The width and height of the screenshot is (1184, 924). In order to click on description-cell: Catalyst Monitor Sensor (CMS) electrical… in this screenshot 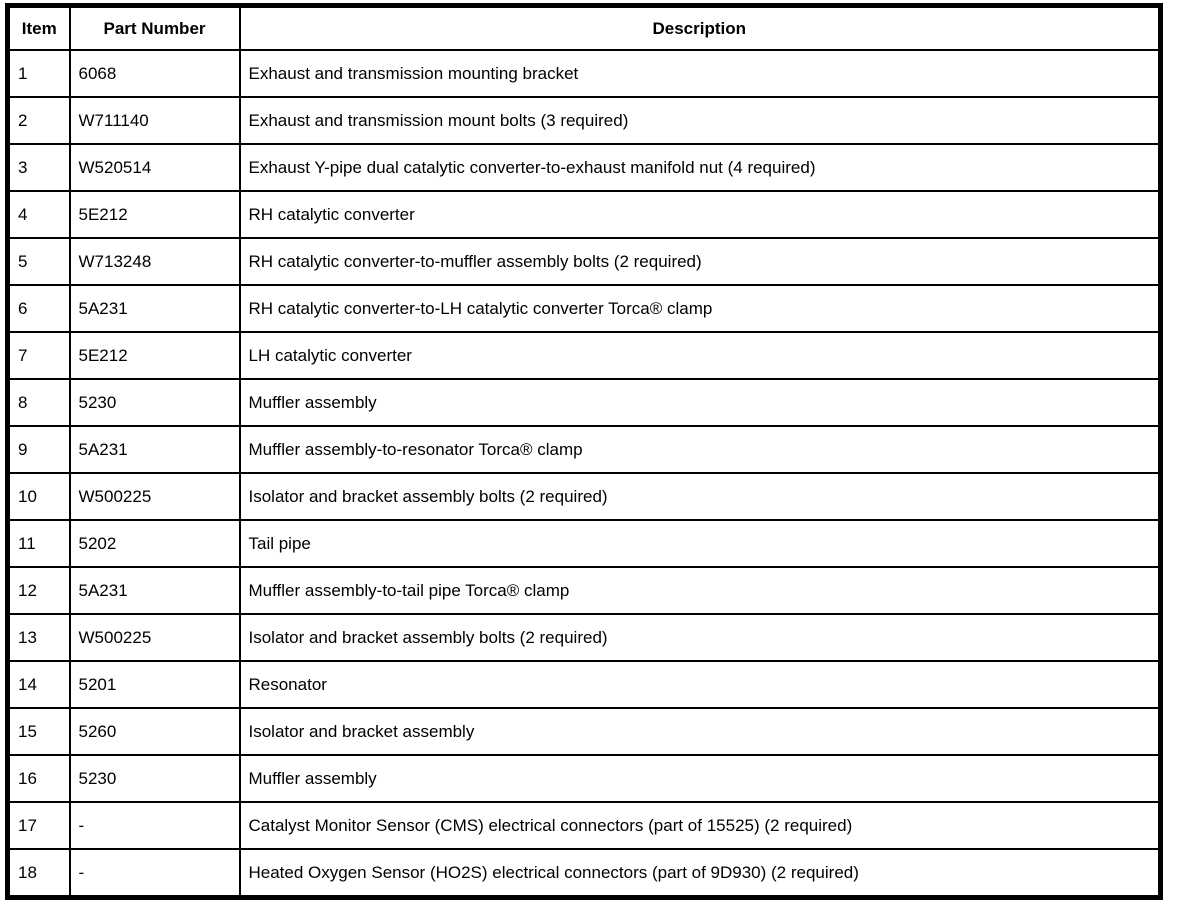, I will do `click(700, 825)`.